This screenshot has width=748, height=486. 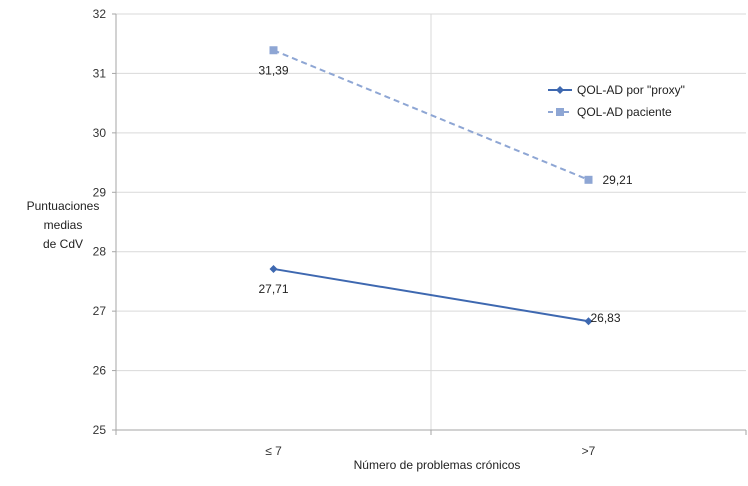 What do you see at coordinates (273, 289) in the screenshot?
I see `data-label: 27,71` at bounding box center [273, 289].